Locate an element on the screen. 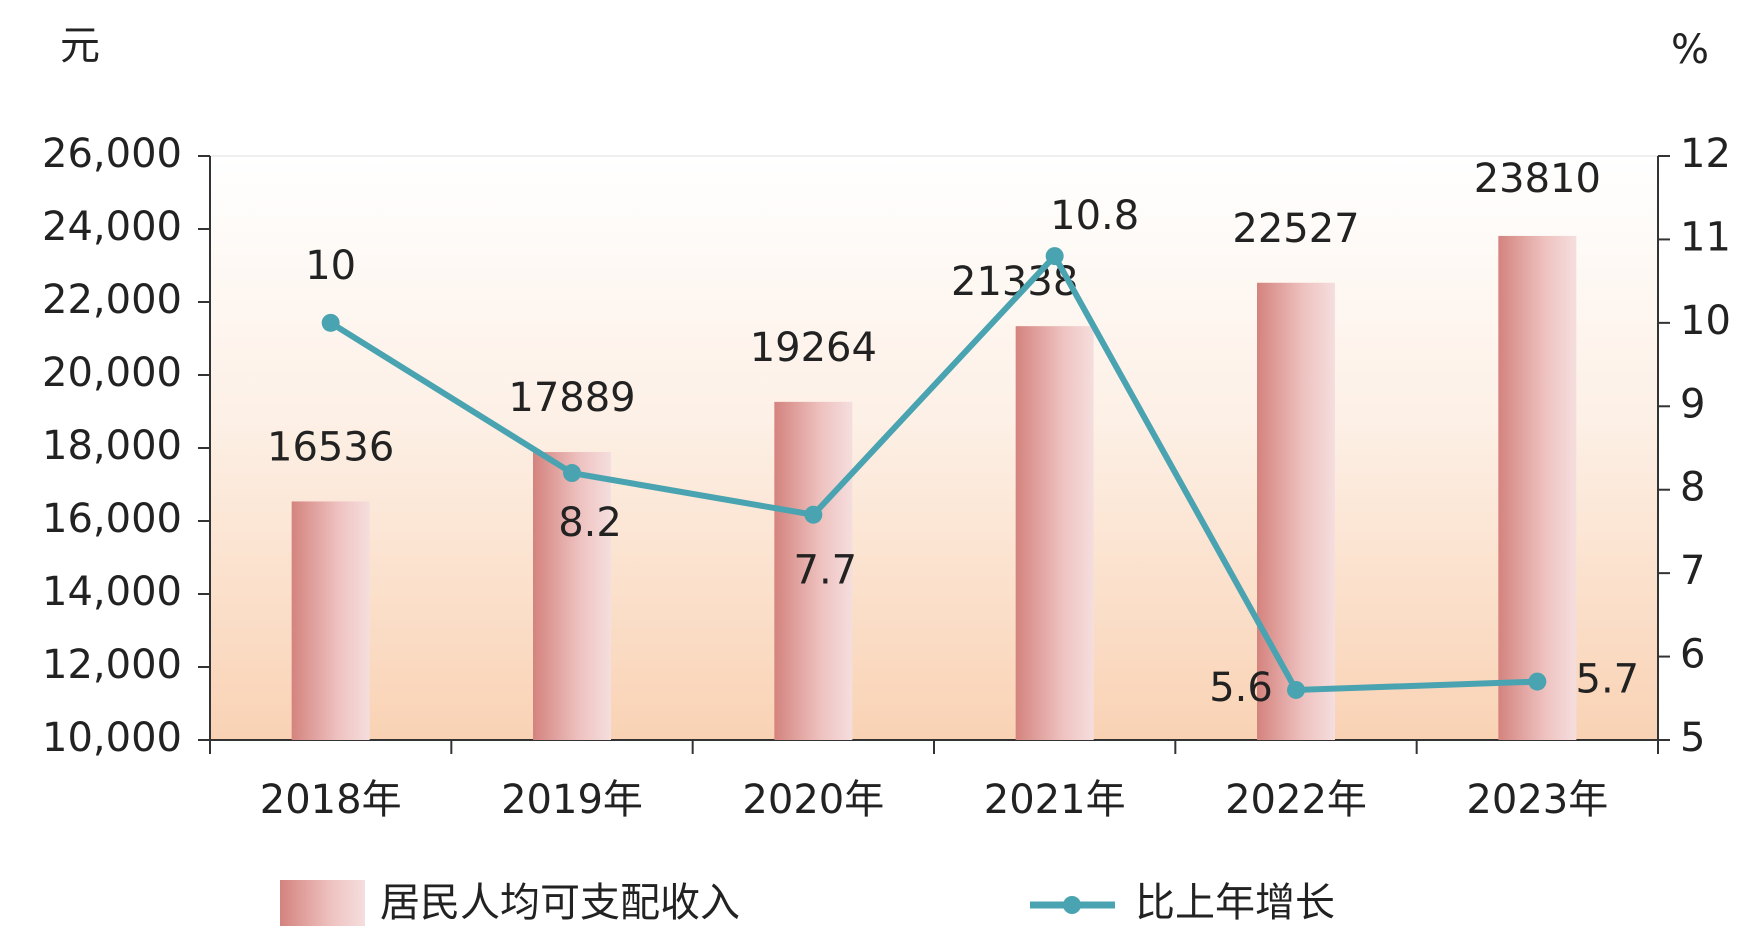 The width and height of the screenshot is (1753, 952). legend-label: 比上年增长 is located at coordinates (1235, 903).